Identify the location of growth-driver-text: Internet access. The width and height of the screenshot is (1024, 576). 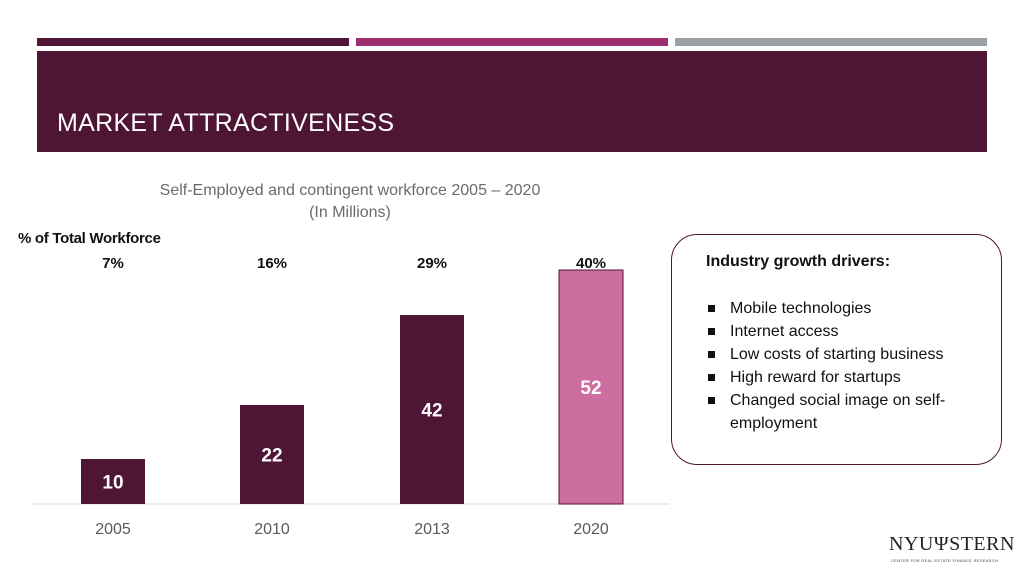
(784, 331).